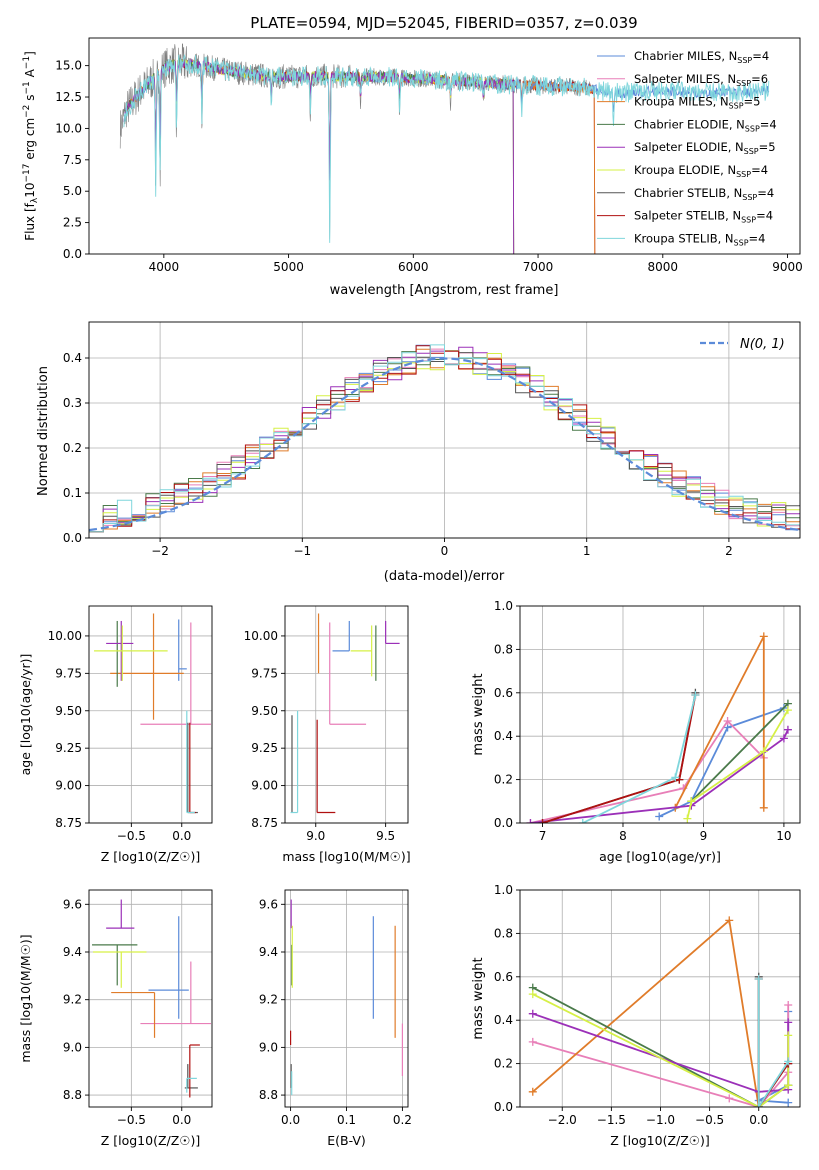 This screenshot has width=819, height=1170. Describe the element at coordinates (264, 786) in the screenshot. I see `y-tick-label: 9.00` at that location.